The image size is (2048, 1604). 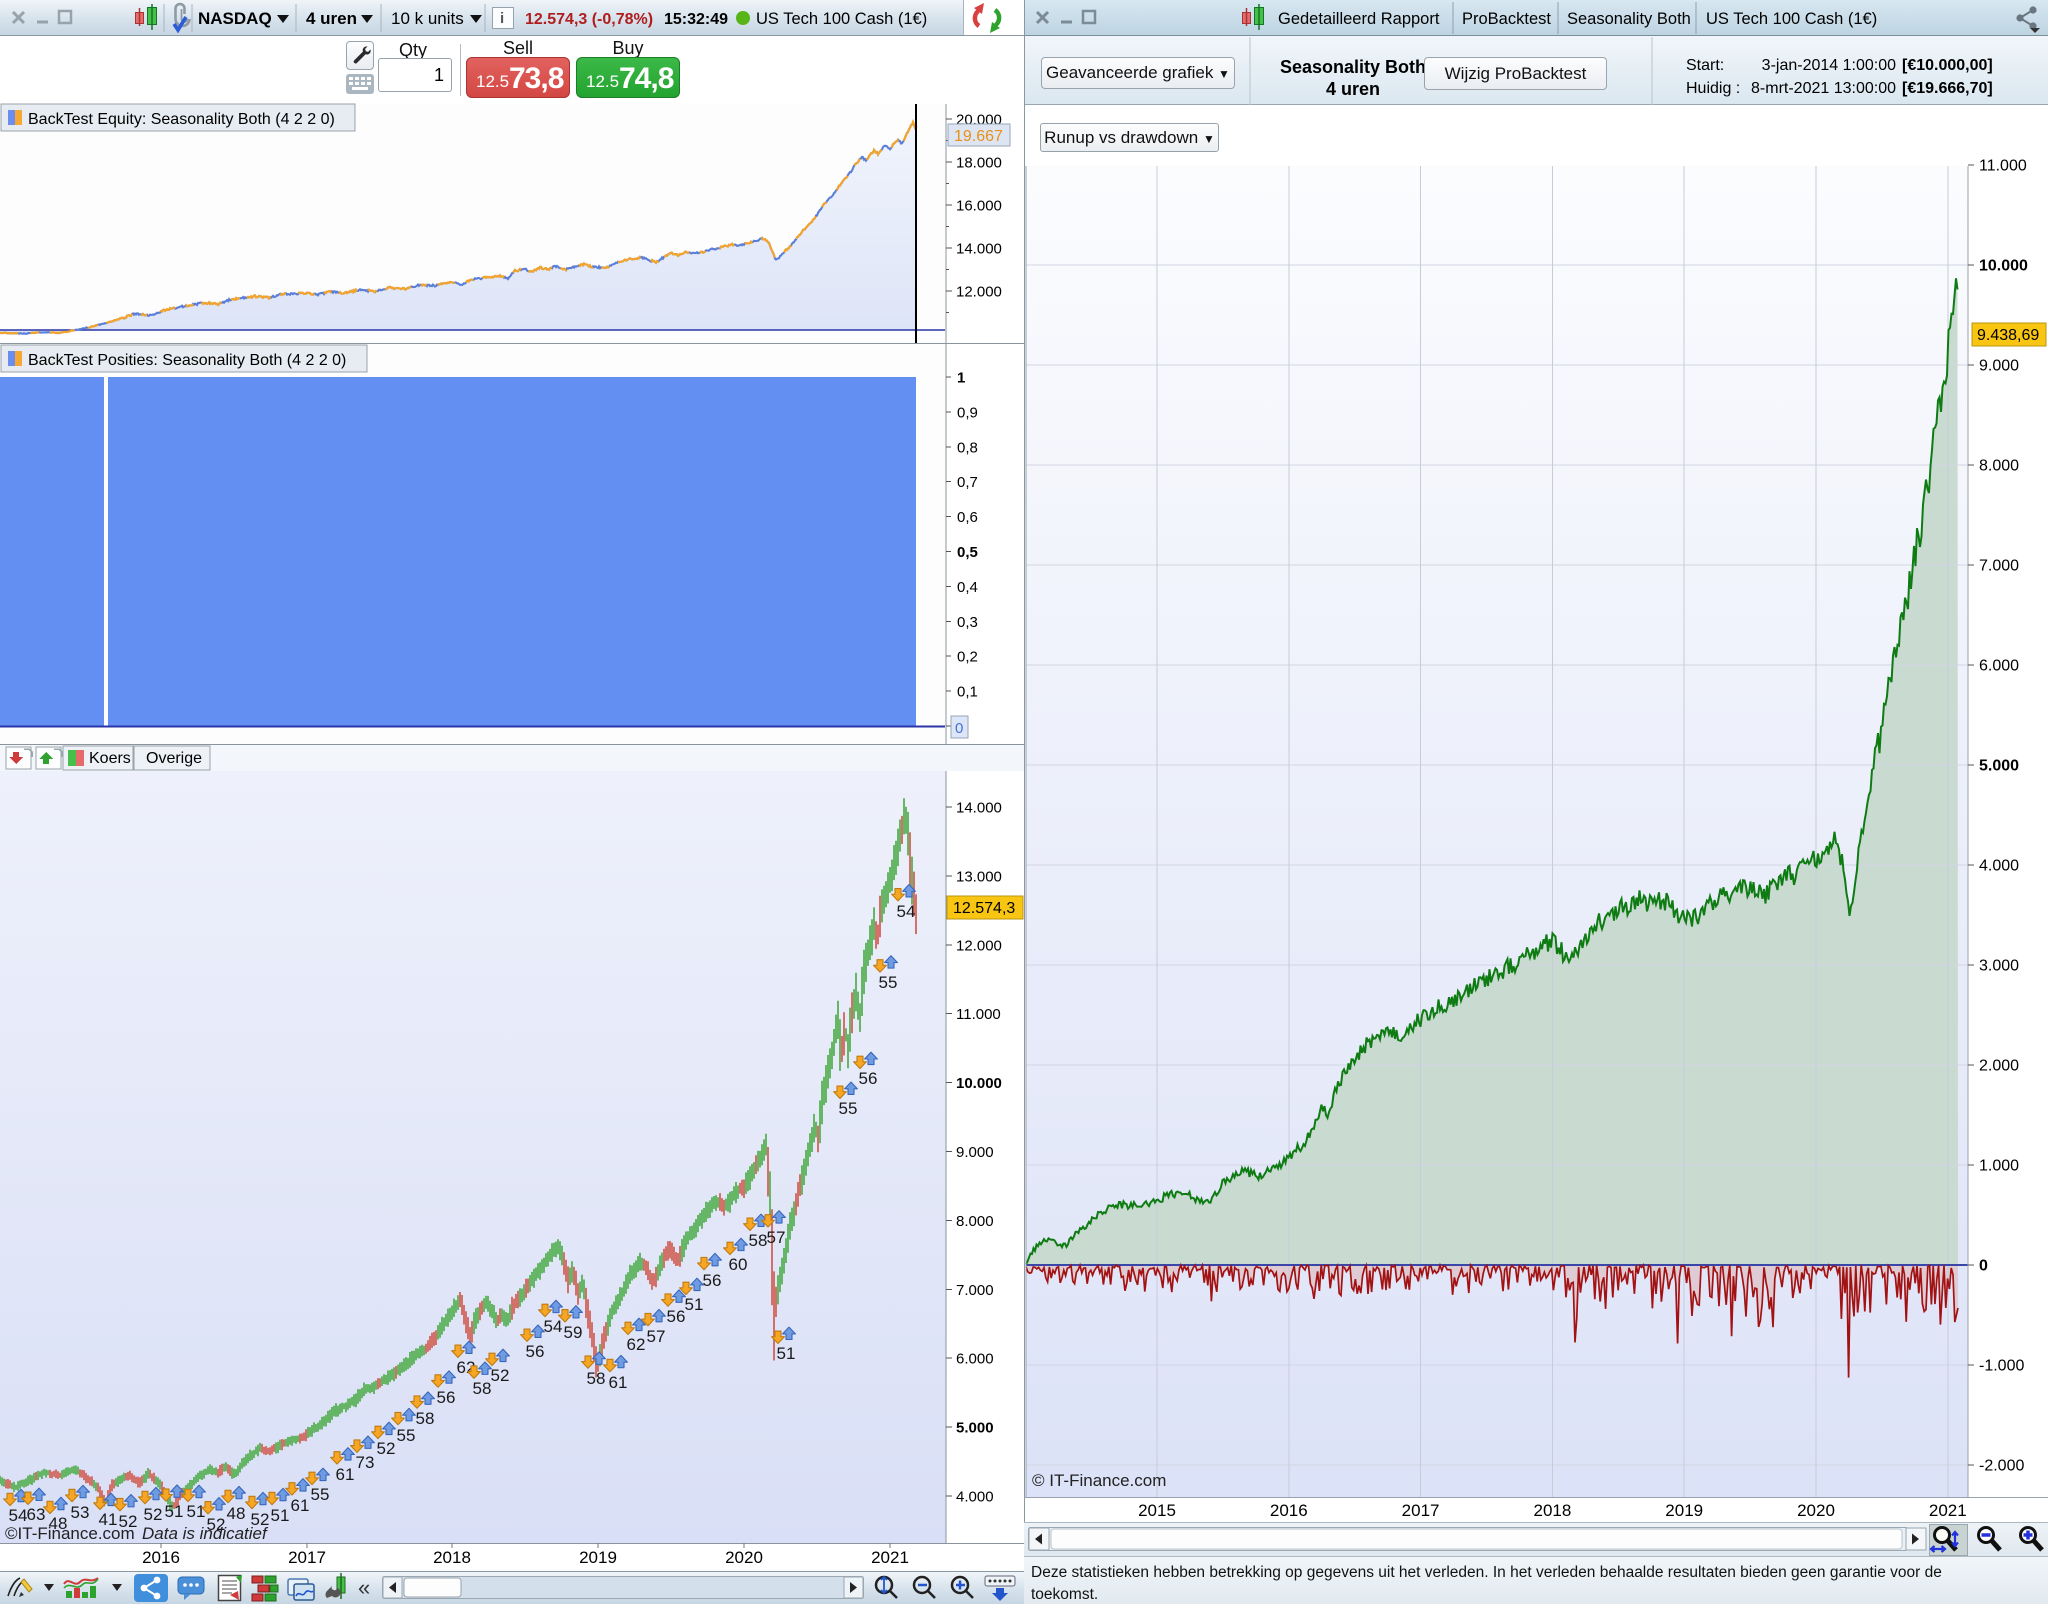 What do you see at coordinates (1713, 88) in the screenshot?
I see `svg-text: Huidig :` at bounding box center [1713, 88].